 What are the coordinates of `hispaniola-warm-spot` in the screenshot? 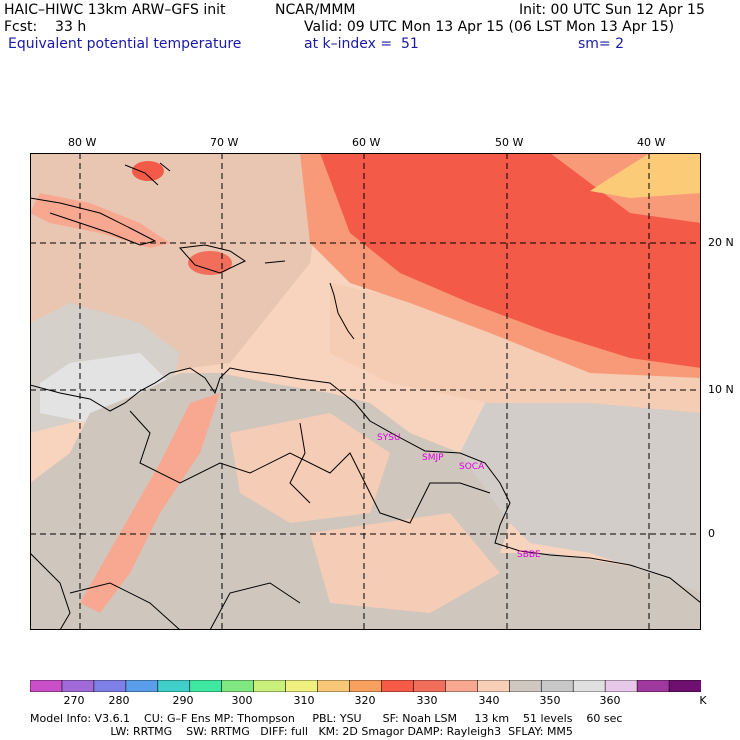 It's located at (210, 263).